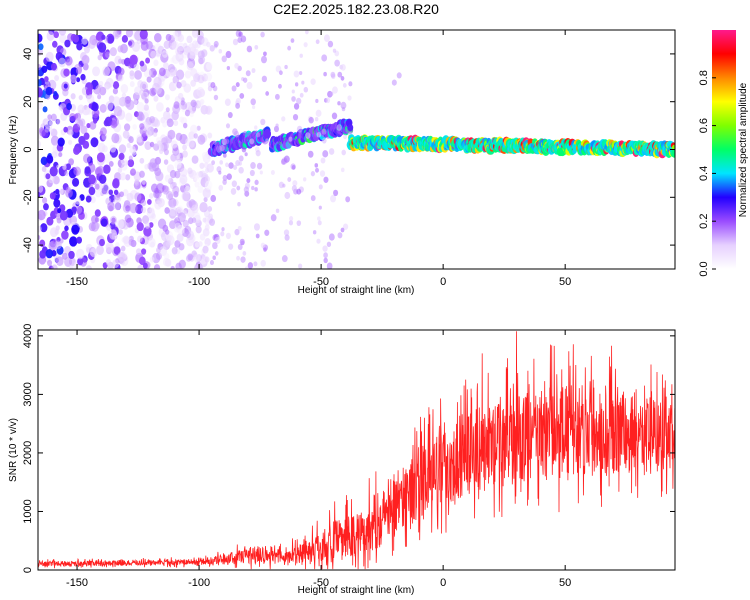  Describe the element at coordinates (28, 511) in the screenshot. I see `snr-y-tick-label: 1000` at that location.